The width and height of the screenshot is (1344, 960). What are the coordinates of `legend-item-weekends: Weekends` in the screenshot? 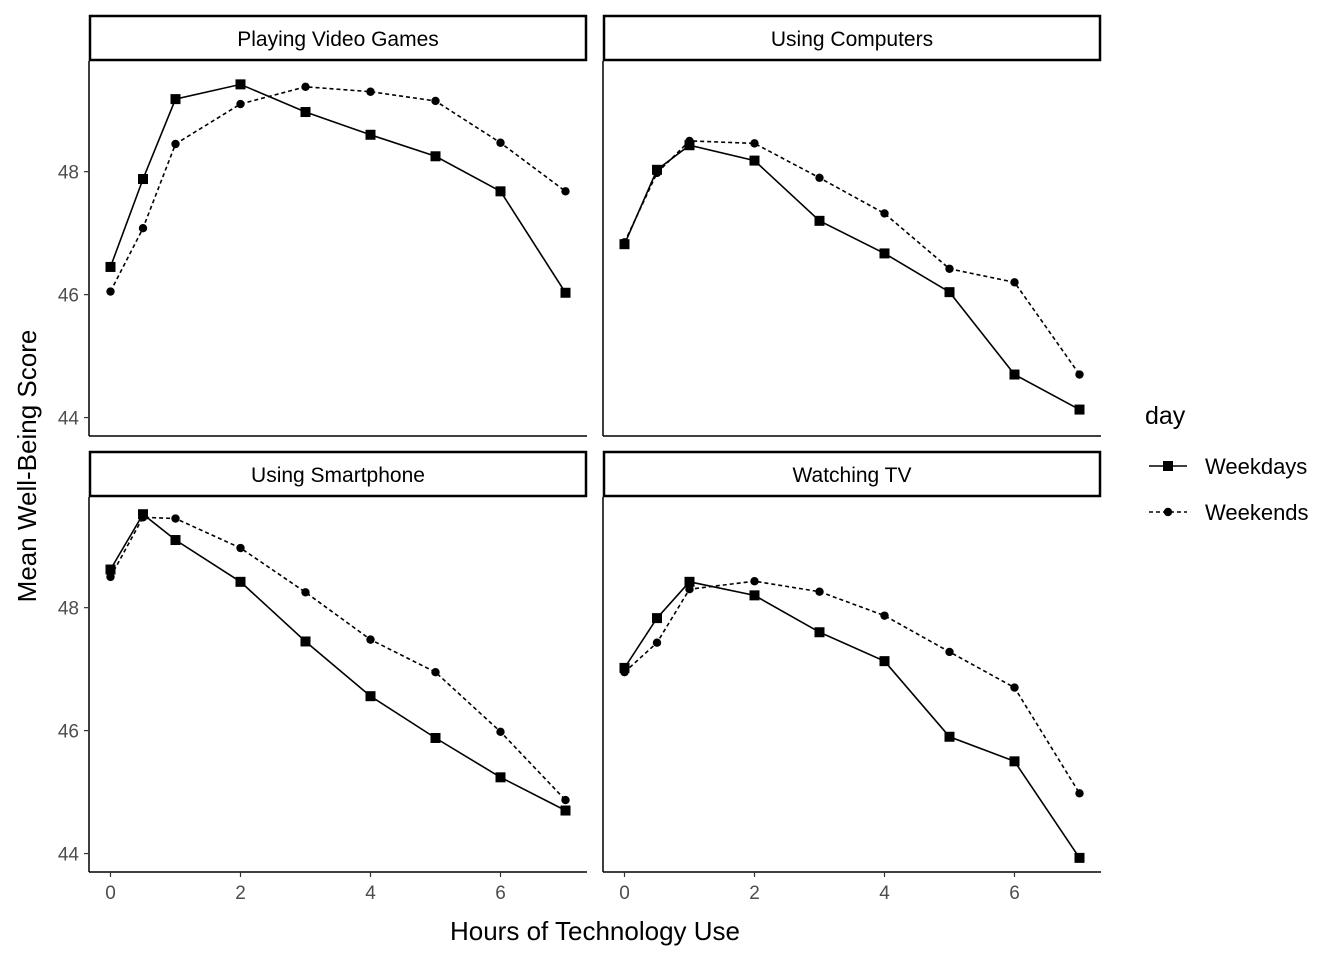 It's located at (1229, 512).